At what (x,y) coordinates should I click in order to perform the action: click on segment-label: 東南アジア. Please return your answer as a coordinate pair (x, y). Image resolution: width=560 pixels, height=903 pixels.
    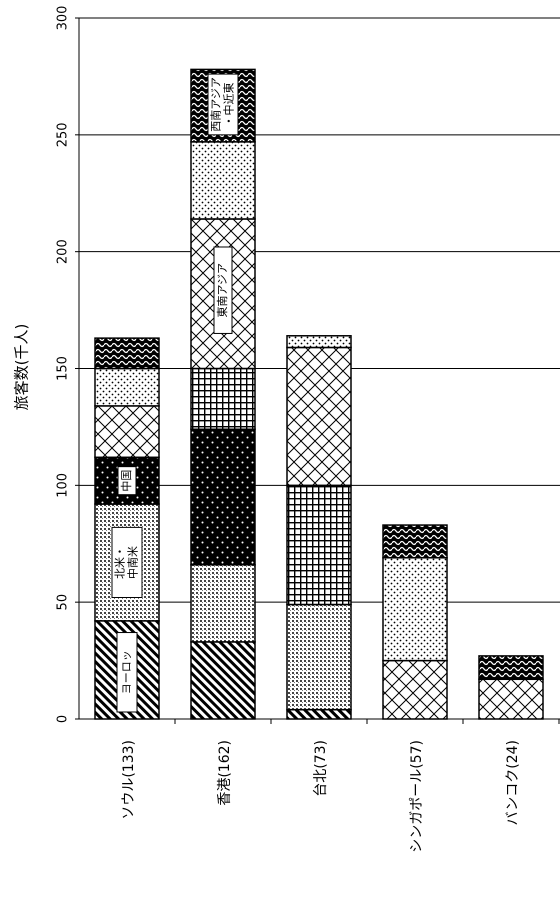
    Looking at the image, I should click on (222, 290).